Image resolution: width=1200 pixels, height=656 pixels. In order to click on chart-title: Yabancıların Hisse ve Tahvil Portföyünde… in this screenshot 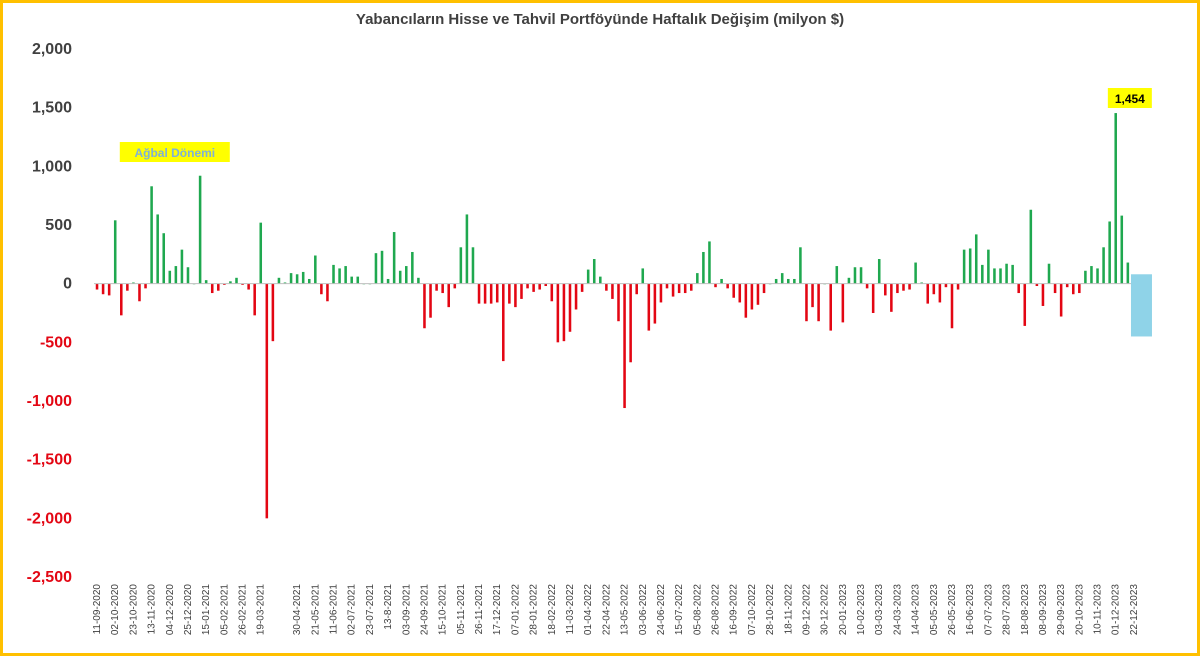, I will do `click(600, 19)`.